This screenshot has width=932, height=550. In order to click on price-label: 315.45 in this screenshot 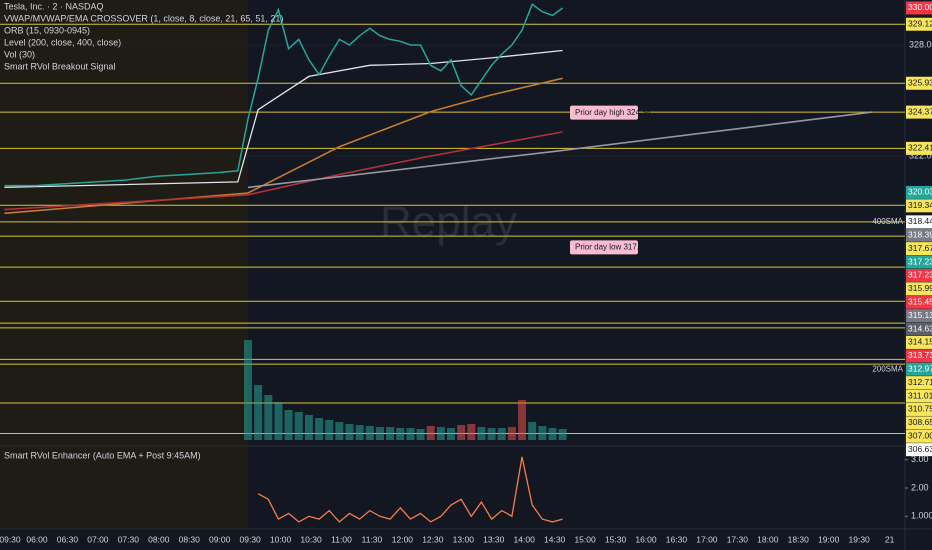, I will do `click(920, 302)`.